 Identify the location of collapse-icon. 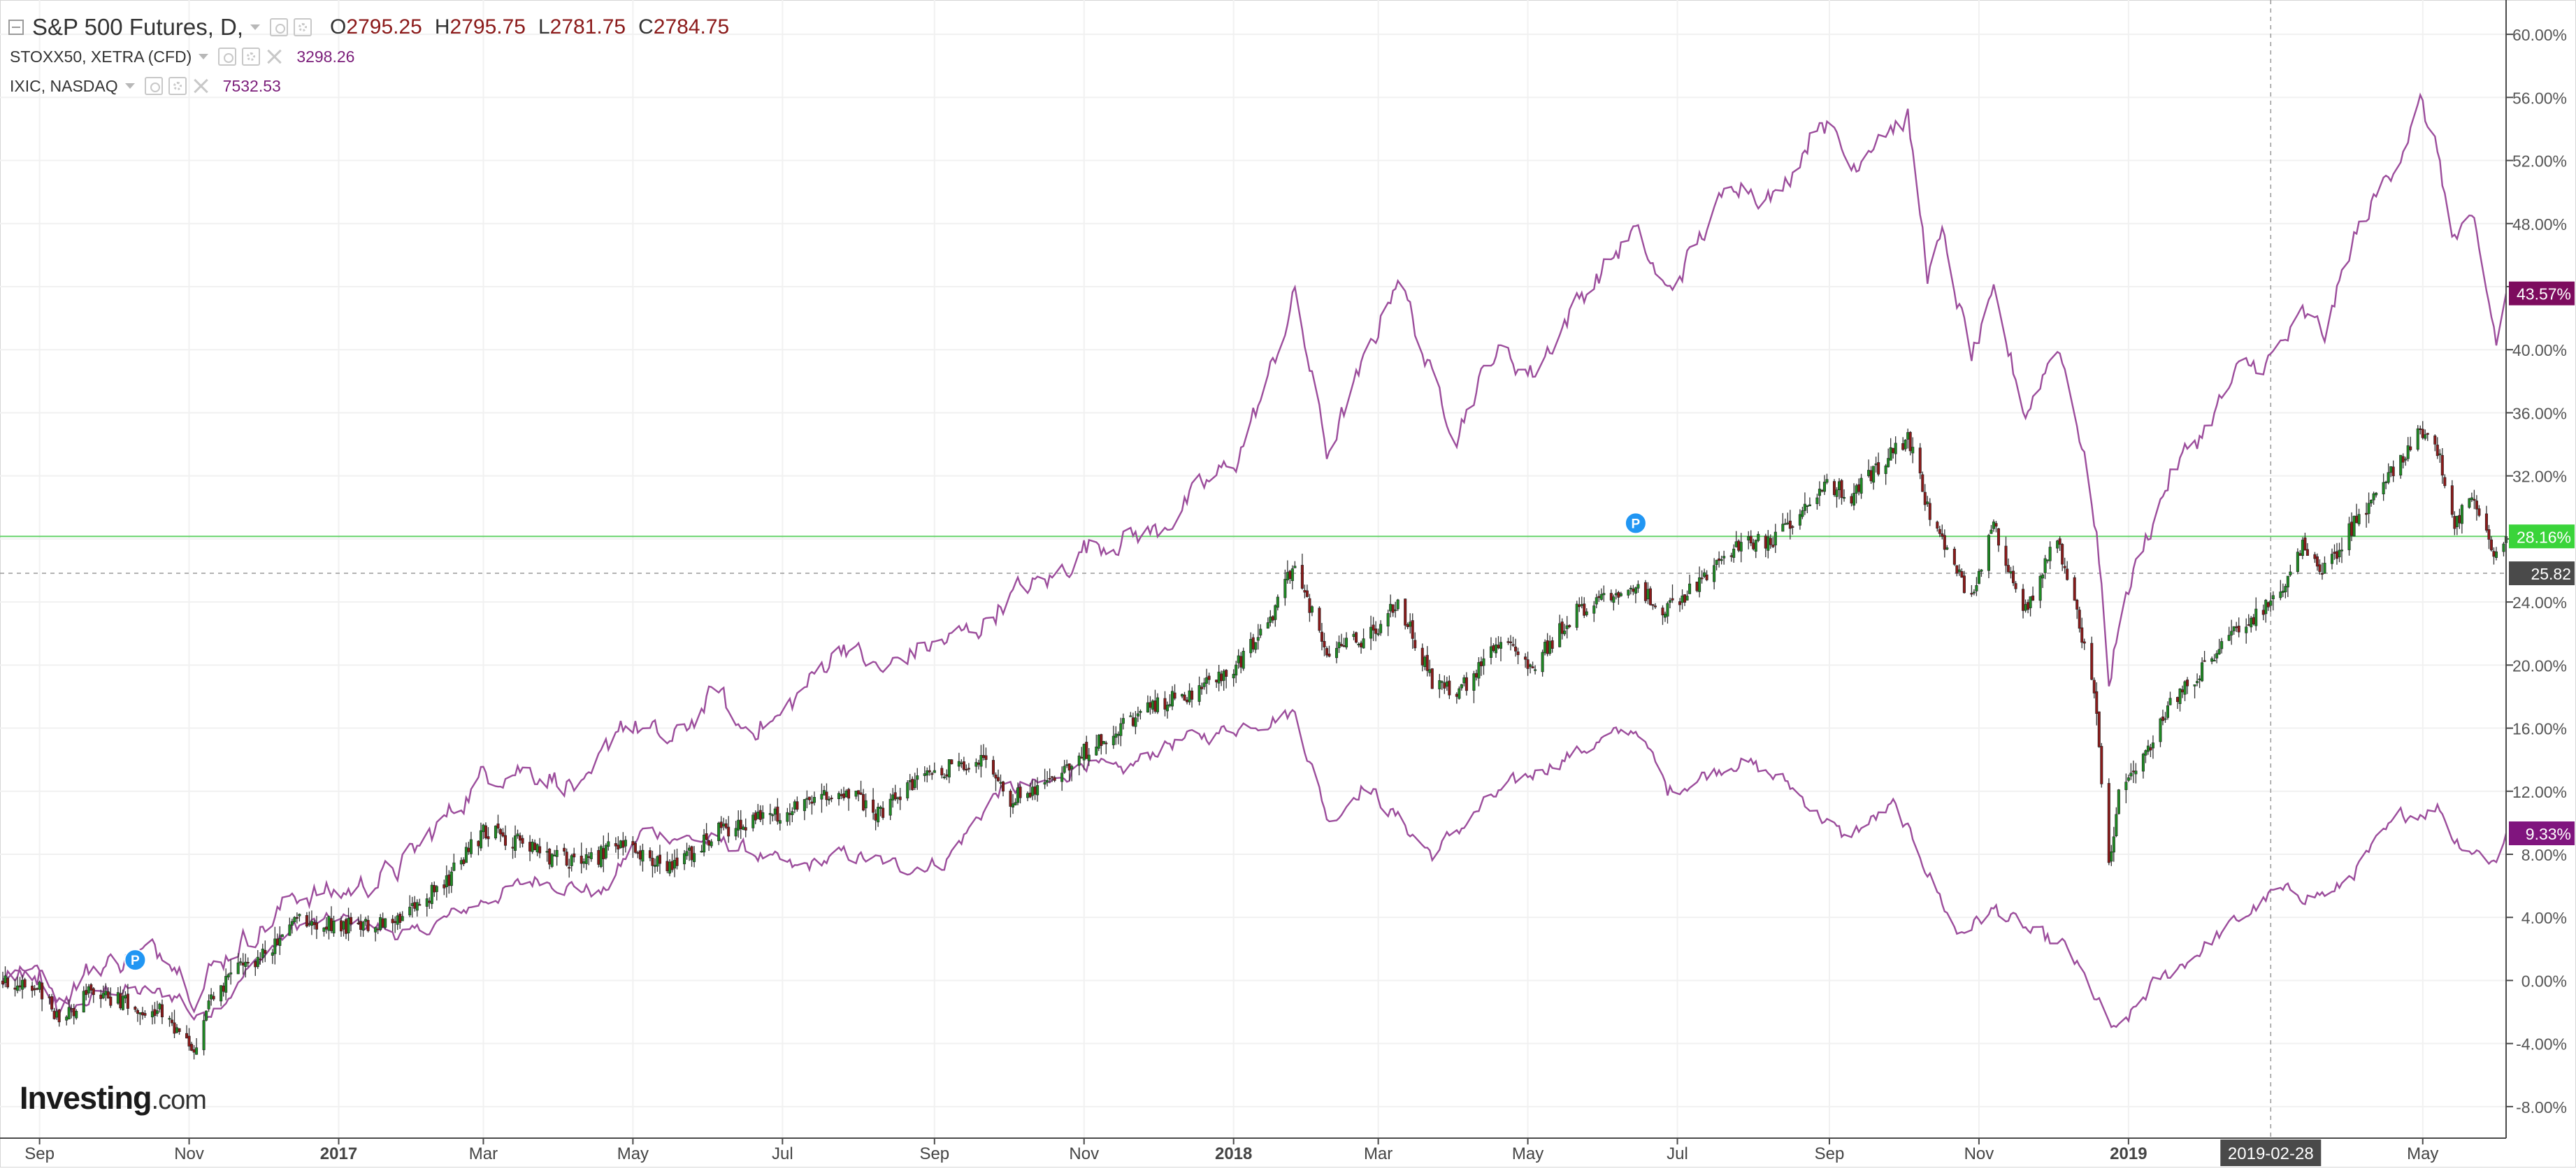
(16, 27).